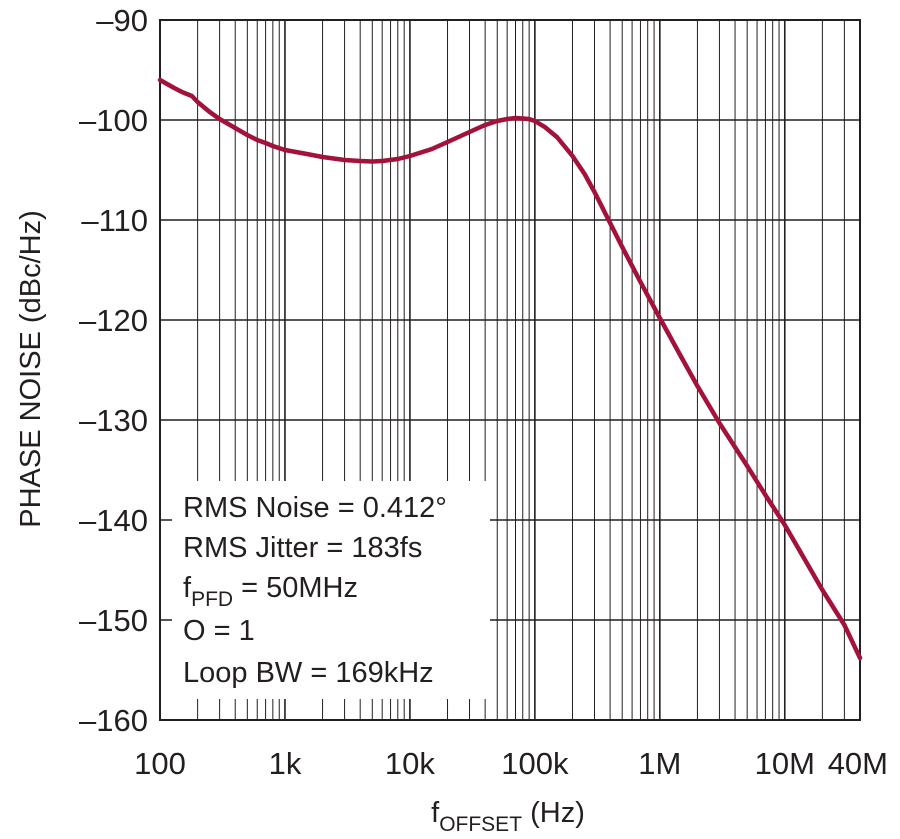 The height and width of the screenshot is (839, 900). I want to click on x-tick-label: 1k, so click(285, 763).